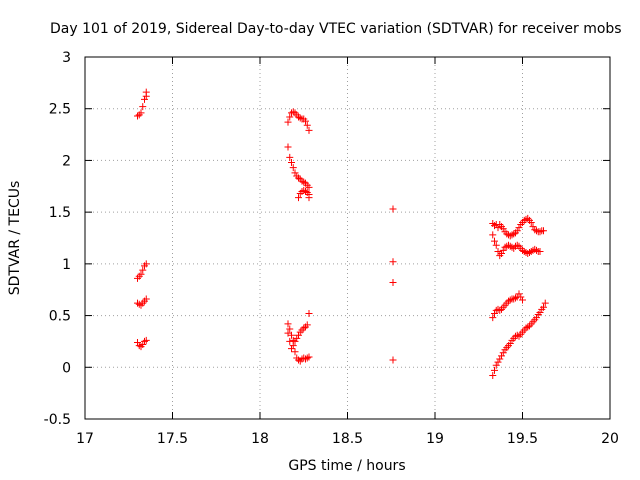  Describe the element at coordinates (66, 368) in the screenshot. I see `y-tick-label: 0` at that location.